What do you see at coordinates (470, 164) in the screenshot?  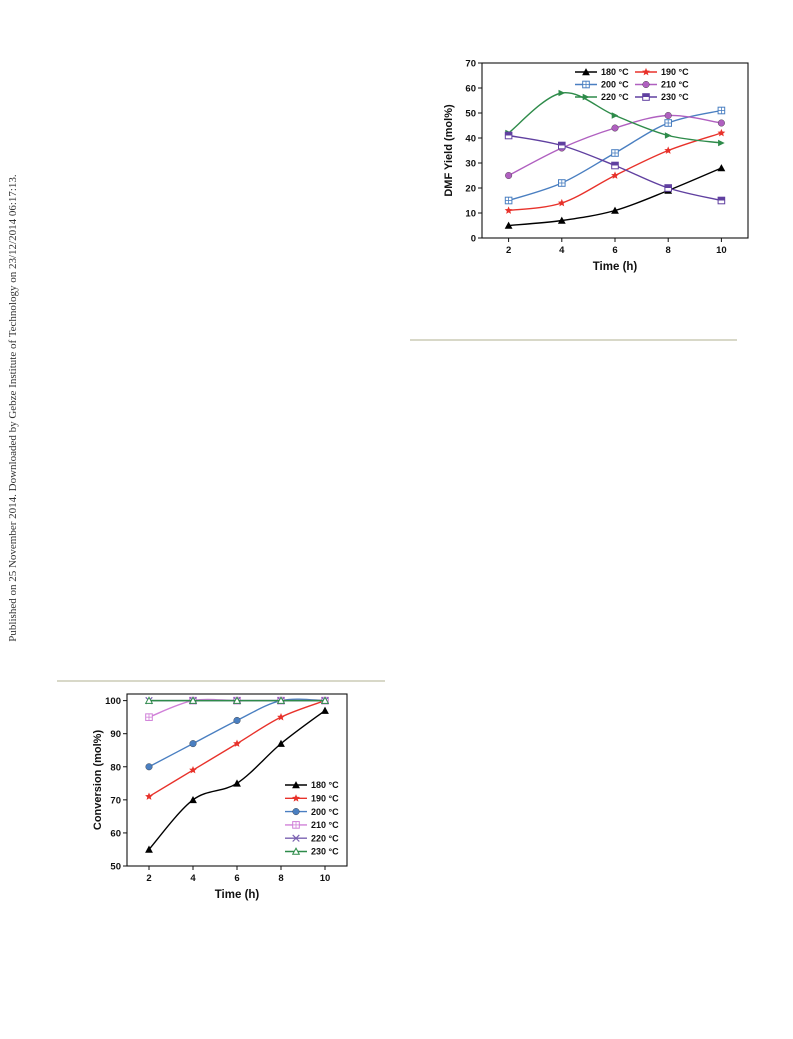 I see `y-tick-label: 30` at bounding box center [470, 164].